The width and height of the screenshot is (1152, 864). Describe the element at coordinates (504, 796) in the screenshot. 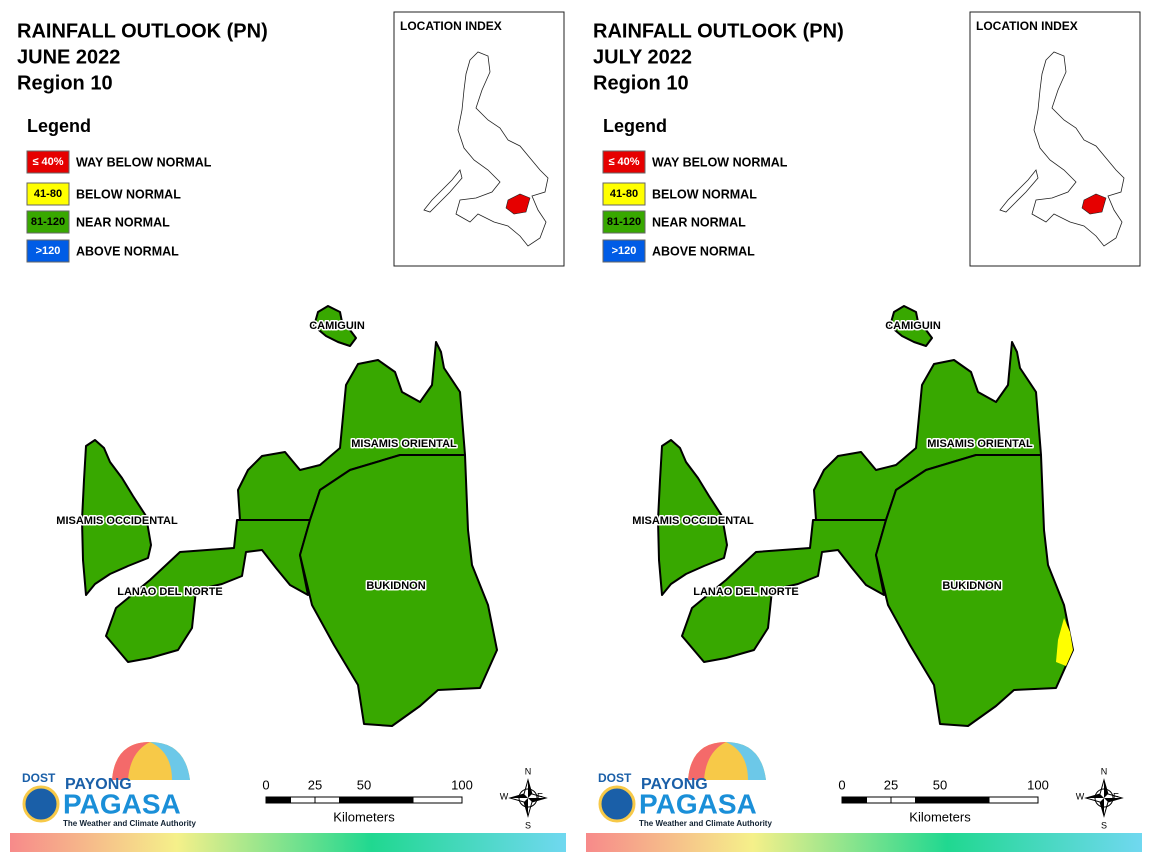

I see `compass-letter: W` at that location.